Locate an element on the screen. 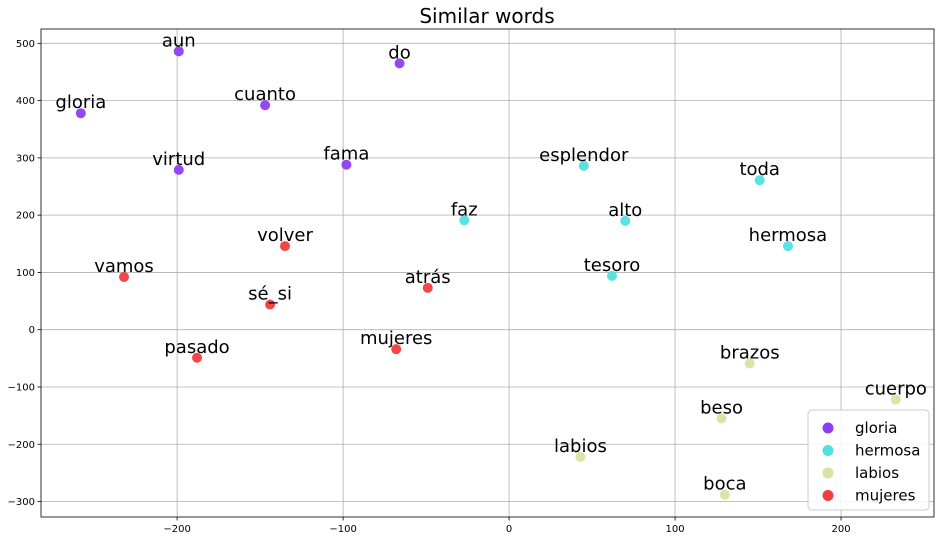  legend-label: mujeres is located at coordinates (885, 496).